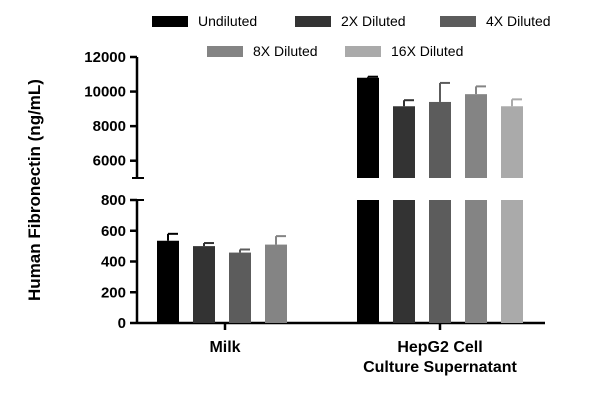 The height and width of the screenshot is (410, 600). I want to click on y-tick-label: 200, so click(113, 292).